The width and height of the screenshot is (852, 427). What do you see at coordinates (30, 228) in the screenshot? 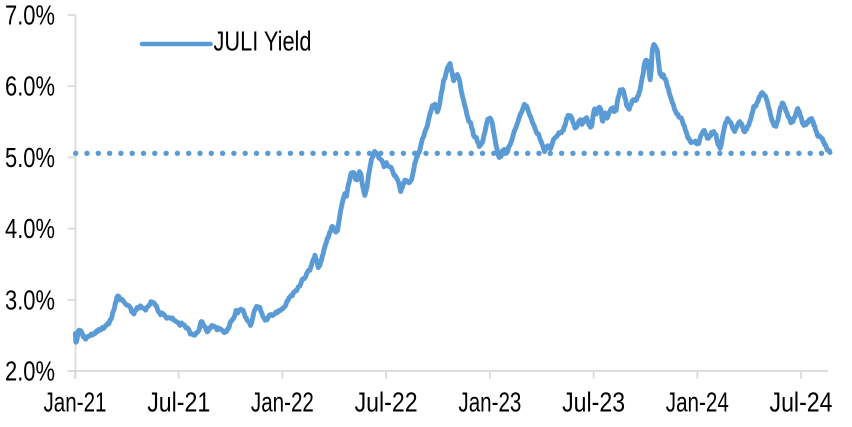
I see `svg-text: 4.0%` at bounding box center [30, 228].